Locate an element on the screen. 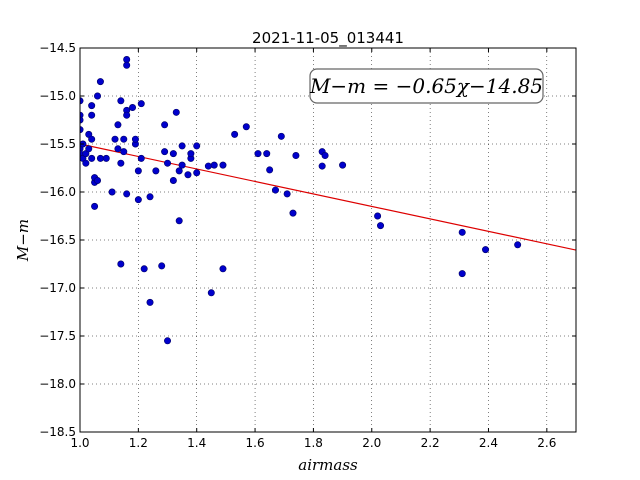 This screenshot has width=640, height=480. x-tick-label: 2.4 is located at coordinates (488, 443).